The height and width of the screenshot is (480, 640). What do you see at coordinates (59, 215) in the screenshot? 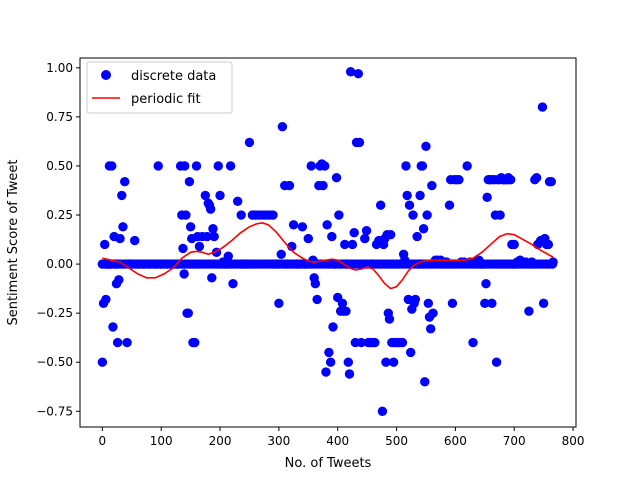
I see `y-tick-label: 0.25` at bounding box center [59, 215].